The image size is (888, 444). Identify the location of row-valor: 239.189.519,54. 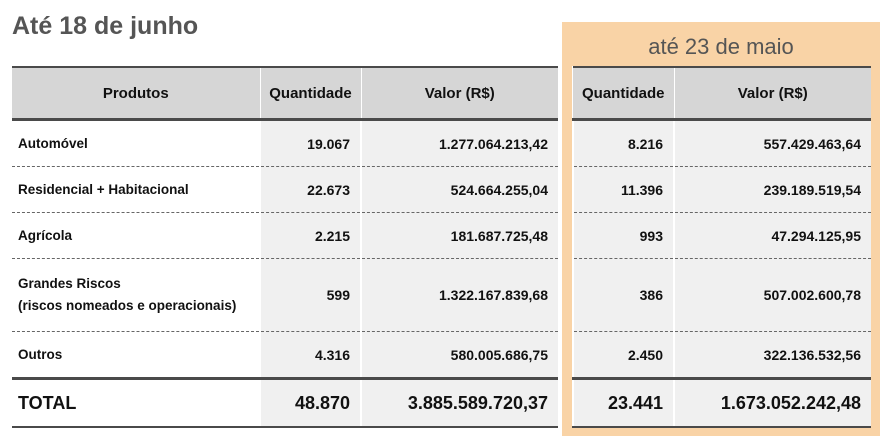
(772, 189).